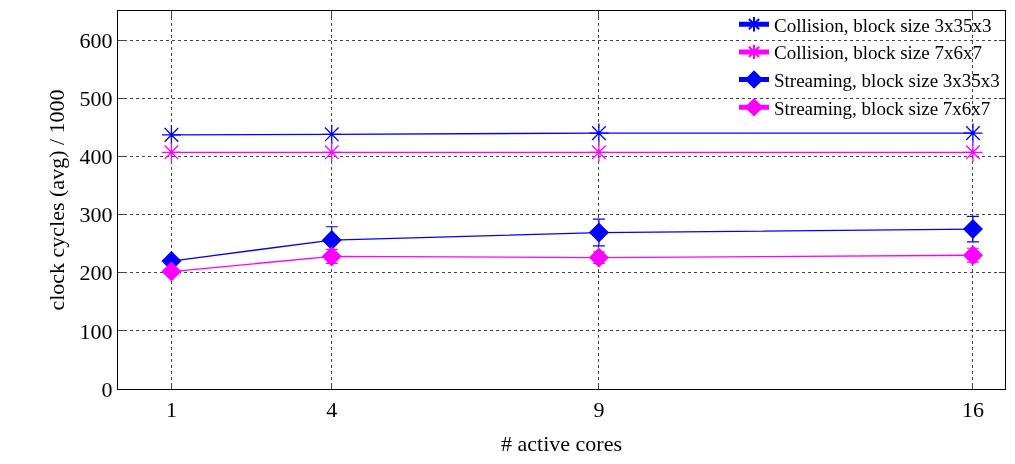 The height and width of the screenshot is (464, 1015). I want to click on x-tick-label: 4, so click(332, 409).